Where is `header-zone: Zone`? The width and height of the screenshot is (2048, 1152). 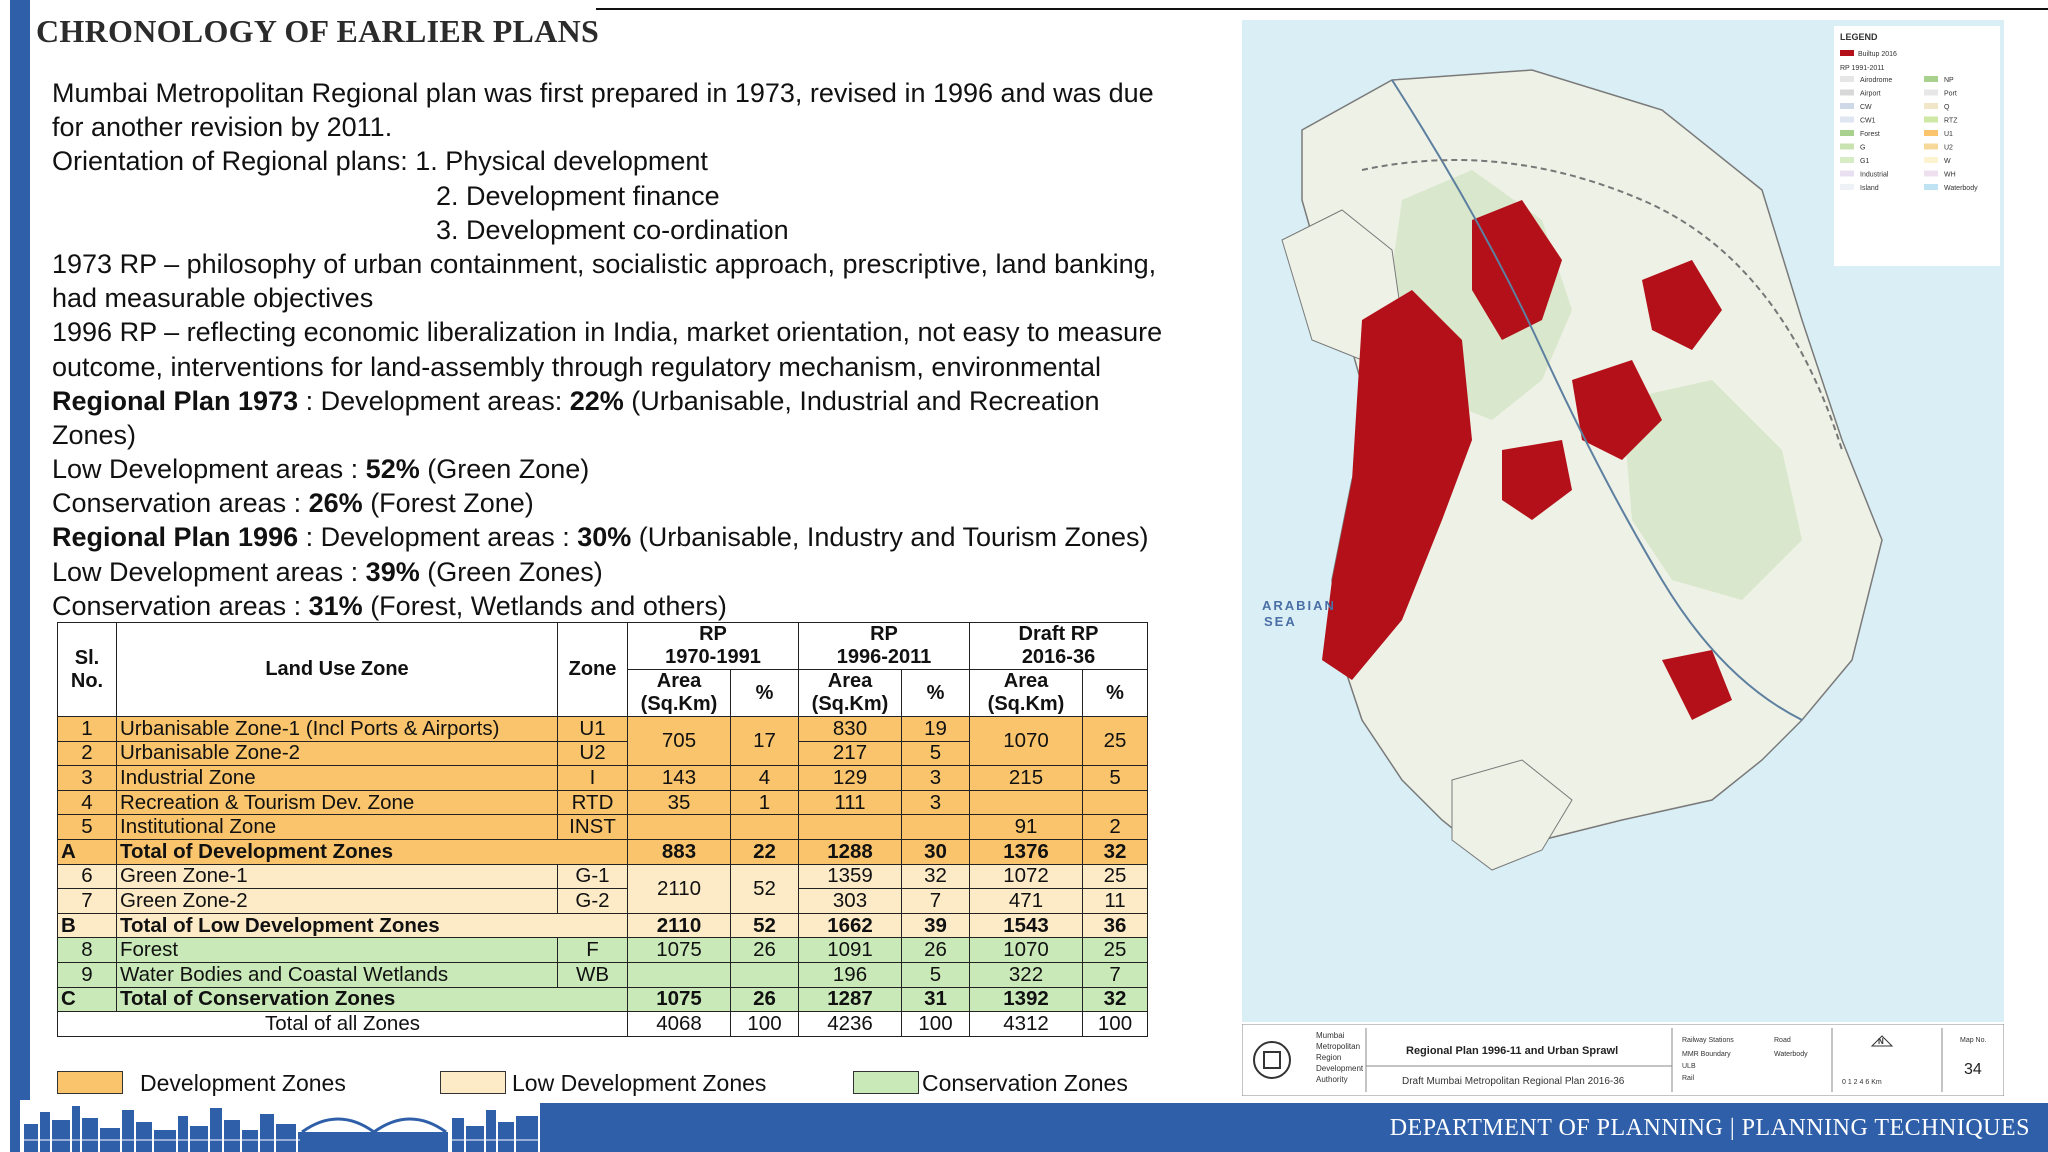 header-zone: Zone is located at coordinates (592, 669).